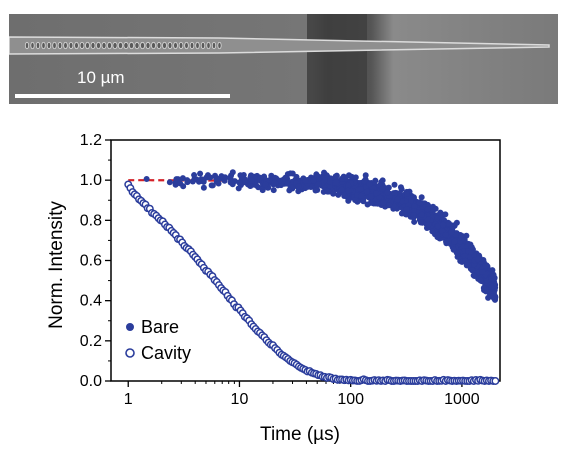 This screenshot has width=571, height=449. What do you see at coordinates (300, 434) in the screenshot?
I see `x-axis-title: Time (µs)` at bounding box center [300, 434].